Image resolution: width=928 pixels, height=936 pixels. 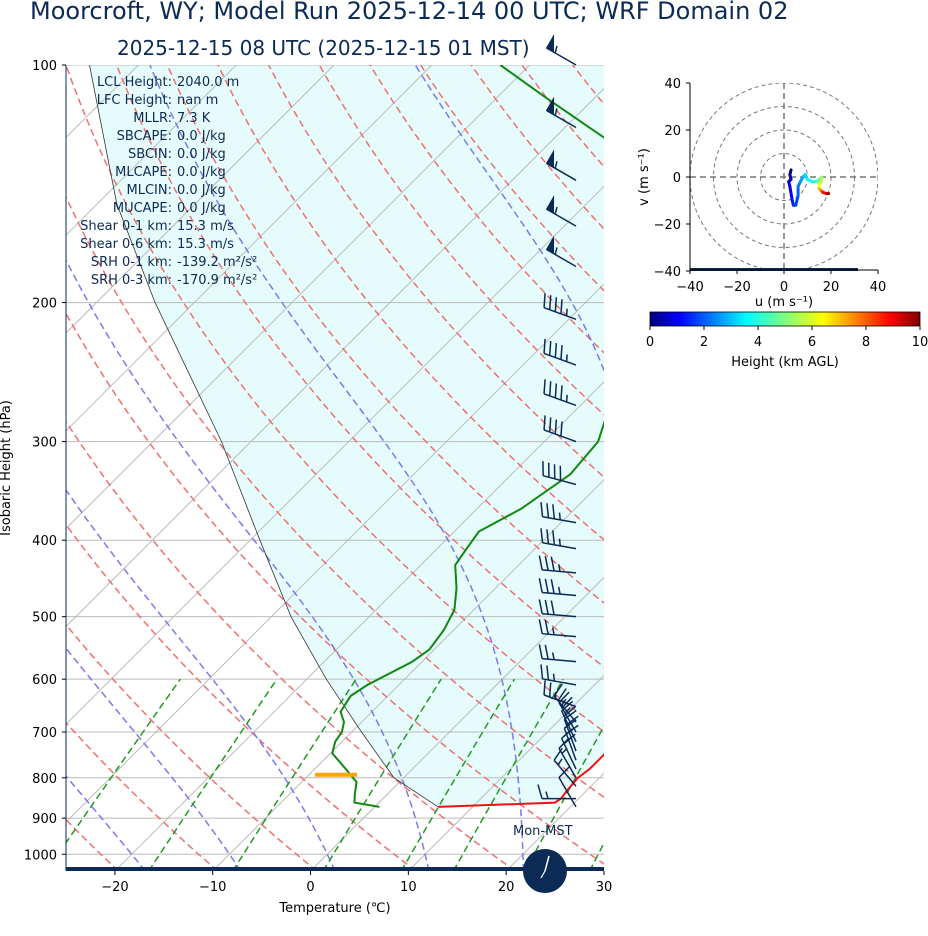 I want to click on y-tick-label: 100, so click(x=44, y=66).